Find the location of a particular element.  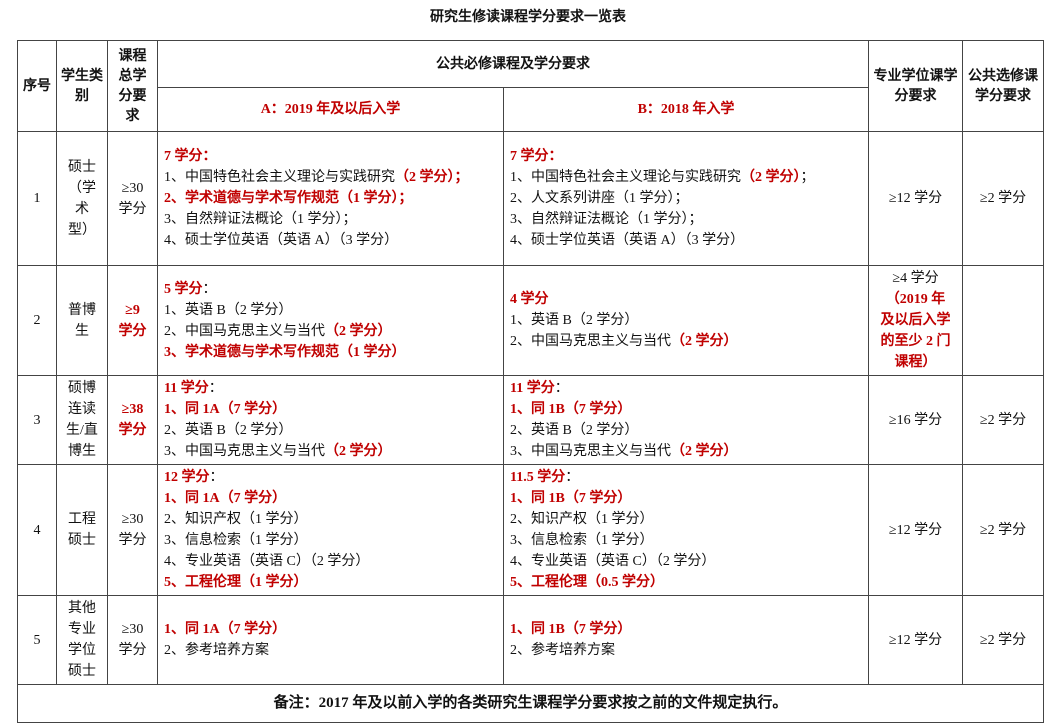

highlighted-text: 11.5 学分 is located at coordinates (538, 477).